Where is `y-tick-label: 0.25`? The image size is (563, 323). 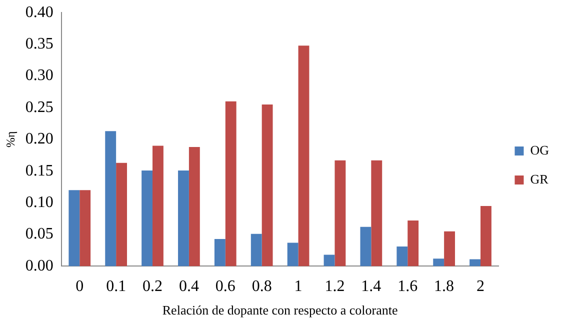
y-tick-label: 0.25 is located at coordinates (39, 107).